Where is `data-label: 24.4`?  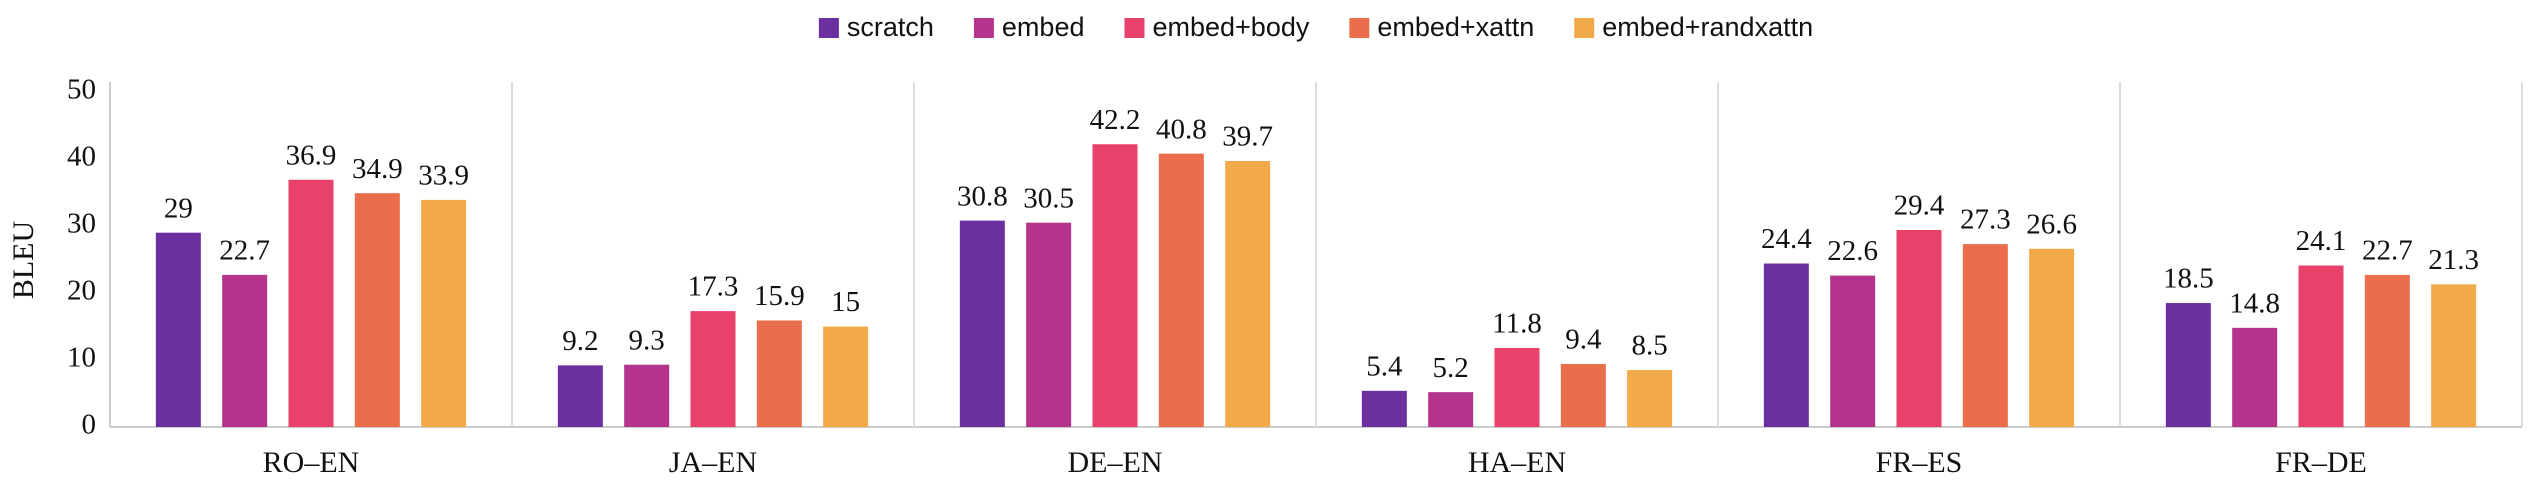 data-label: 24.4 is located at coordinates (1786, 239).